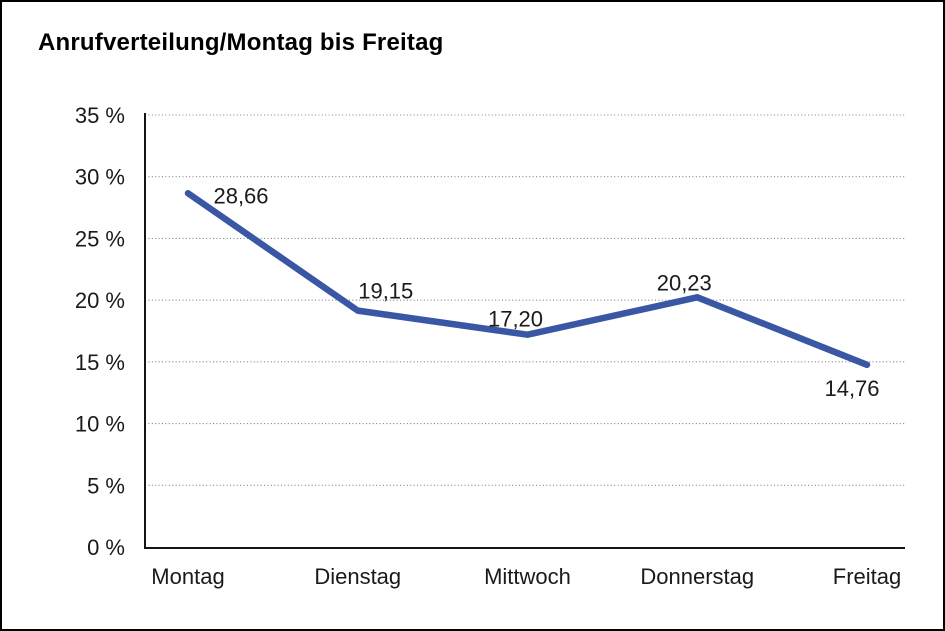 This screenshot has height=631, width=945. Describe the element at coordinates (100, 115) in the screenshot. I see `y-tick-label: 35 %` at that location.